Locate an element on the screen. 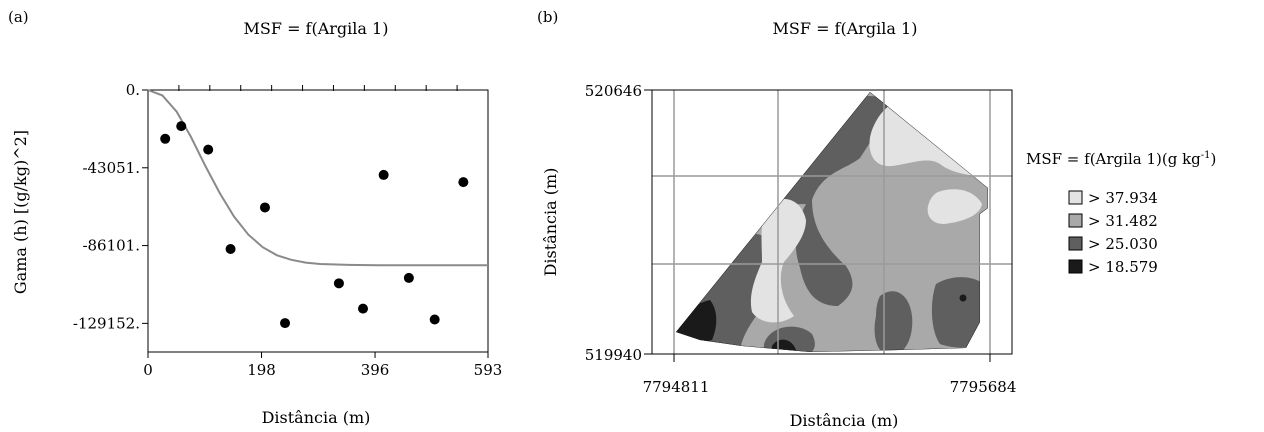 The width and height of the screenshot is (1264, 432). panel-a-model-curve is located at coordinates (317, 178).